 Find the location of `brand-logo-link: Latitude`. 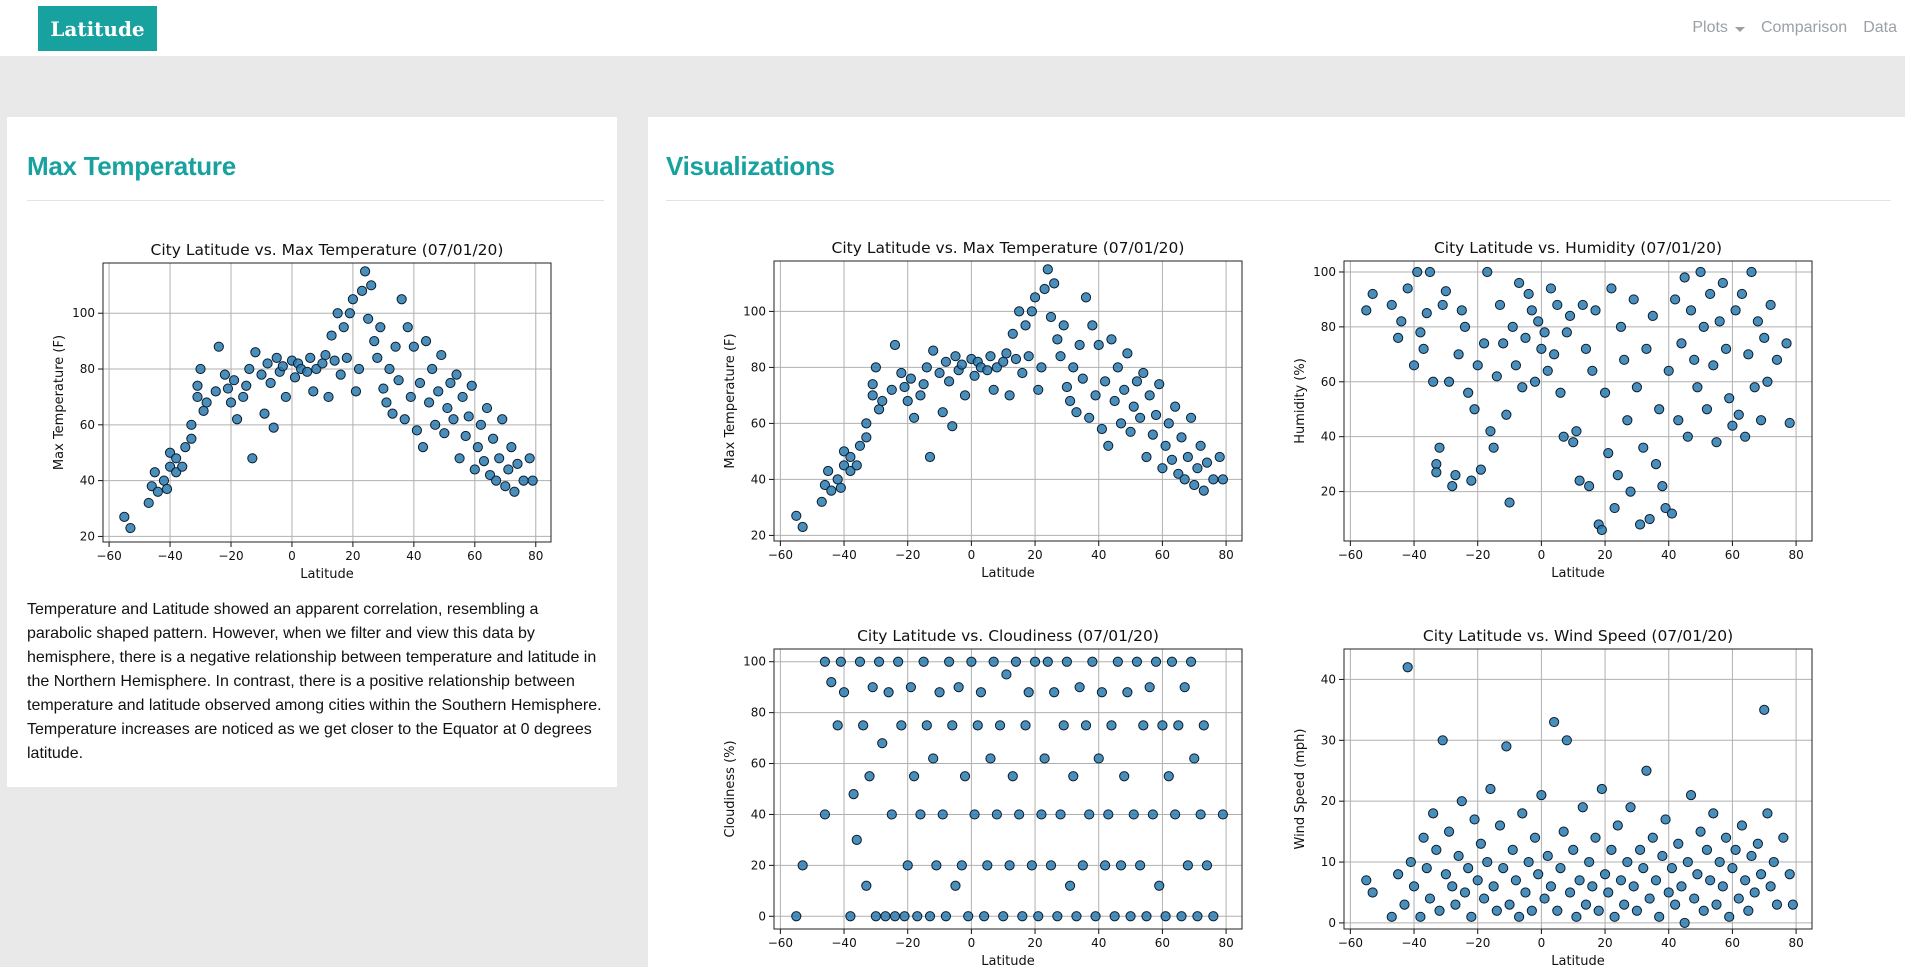

brand-logo-link: Latitude is located at coordinates (97, 28).